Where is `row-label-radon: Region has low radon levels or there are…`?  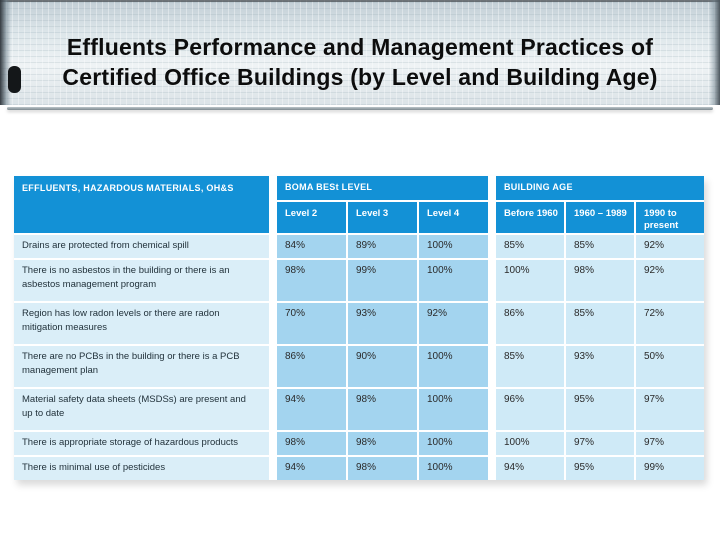 row-label-radon: Region has low radon levels or there are… is located at coordinates (141, 323).